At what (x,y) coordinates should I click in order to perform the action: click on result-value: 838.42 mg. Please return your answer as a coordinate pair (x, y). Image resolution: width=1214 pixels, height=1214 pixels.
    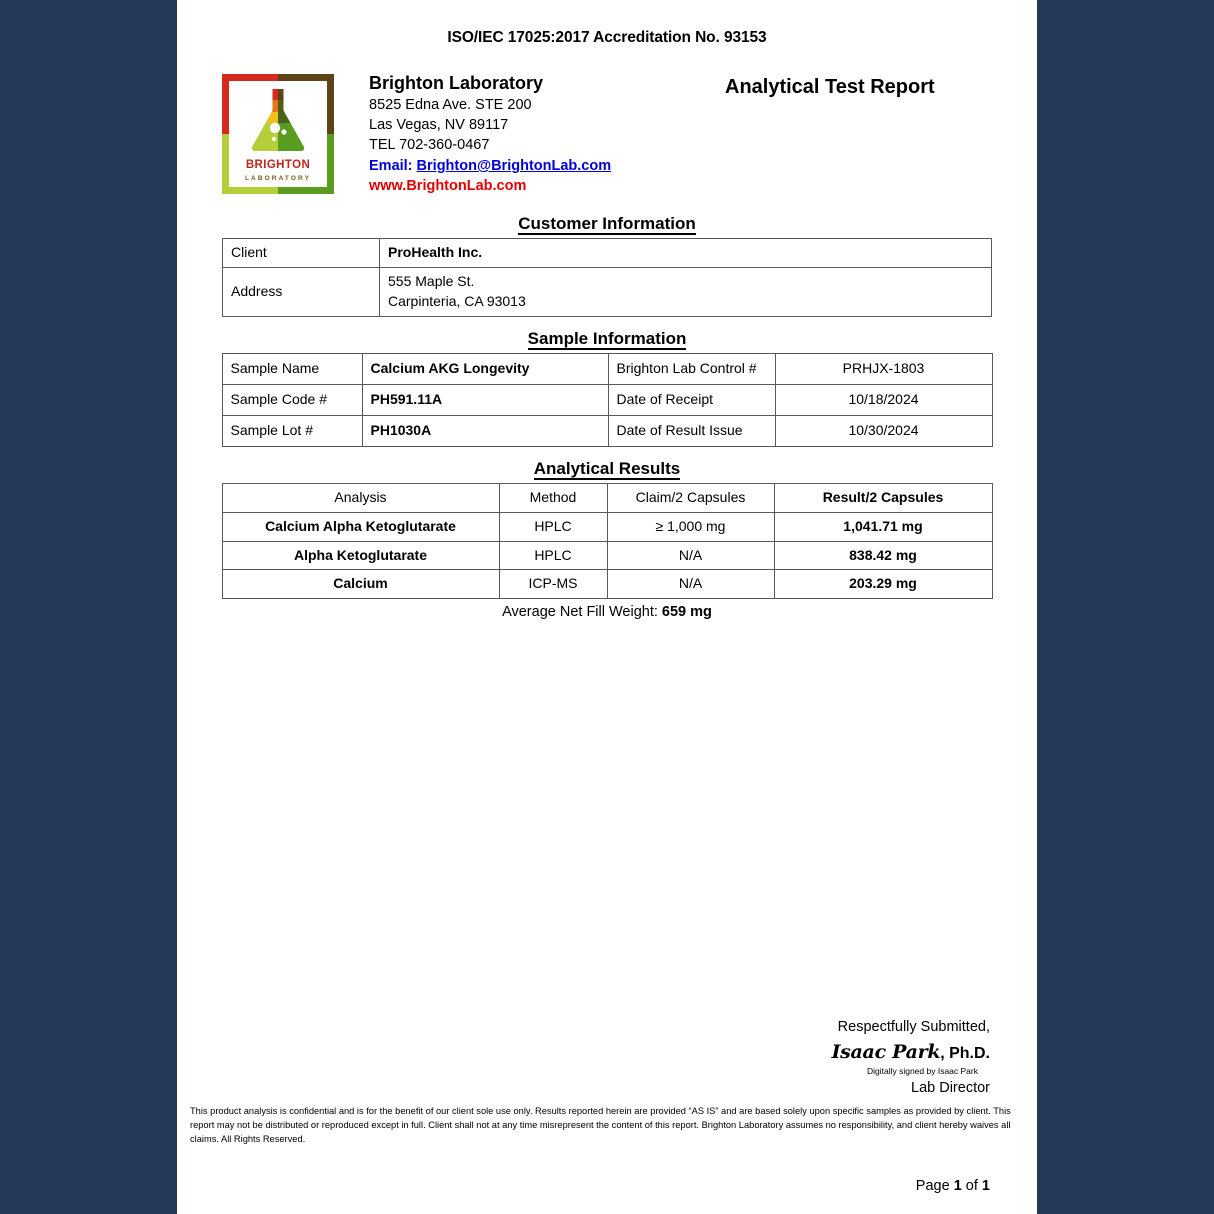
    Looking at the image, I should click on (883, 555).